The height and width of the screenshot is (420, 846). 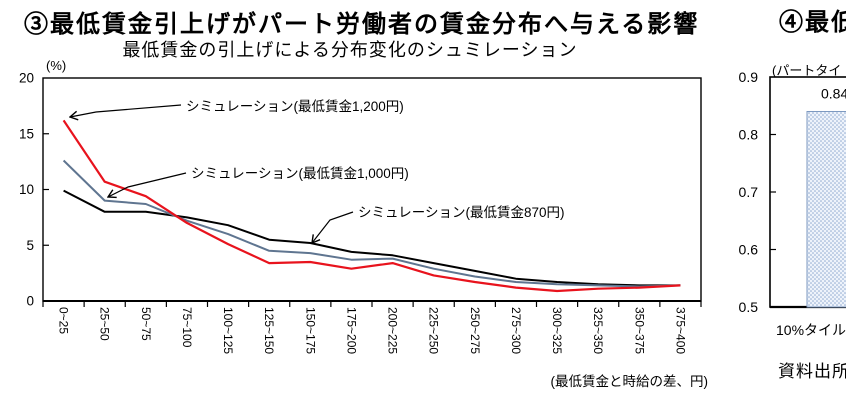 I want to click on x-category-label: 375~400, so click(x=680, y=330).